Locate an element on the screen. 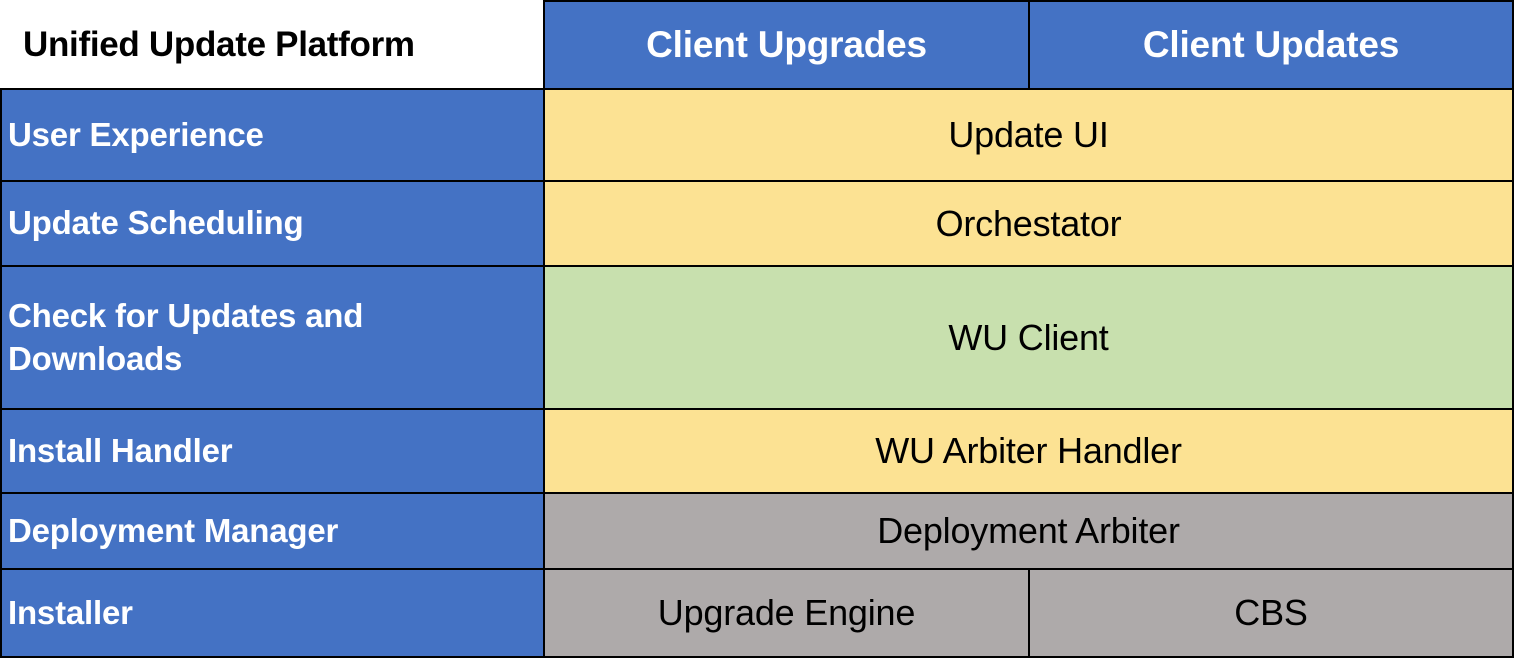 Image resolution: width=1522 pixels, height=658 pixels. column-header-client-updates: Client Updates is located at coordinates (1271, 45).